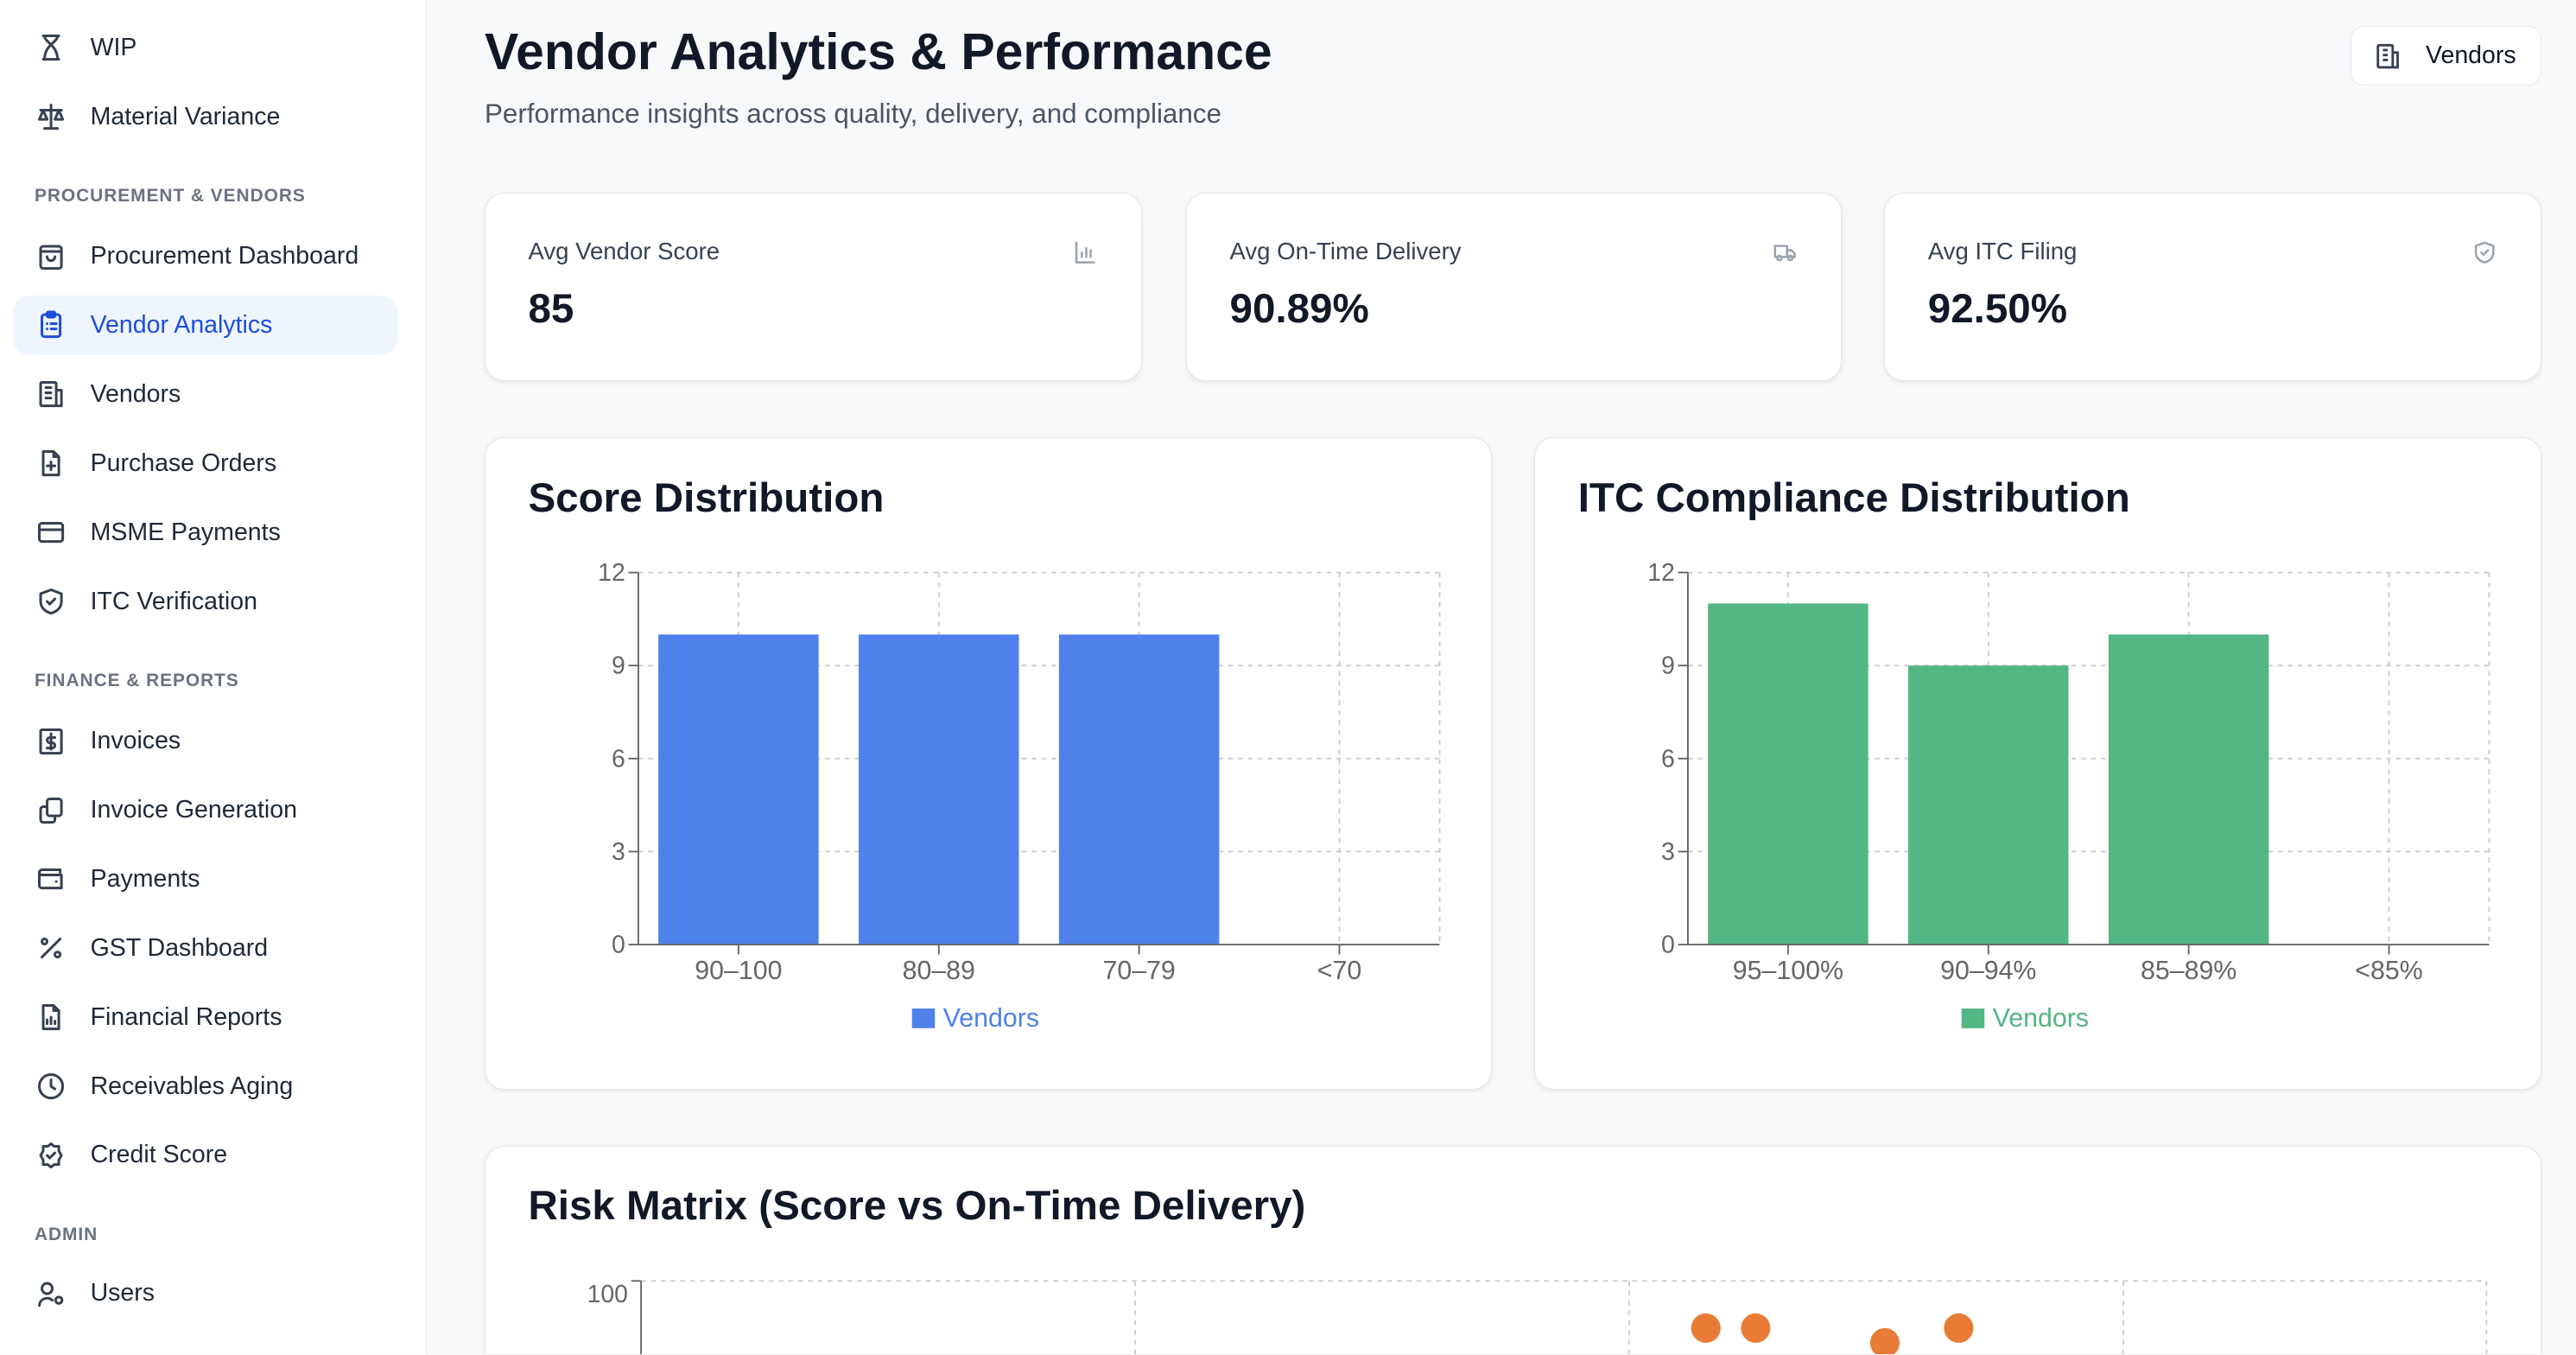  I want to click on sidebar-item-label: ITC Verification, so click(173, 601).